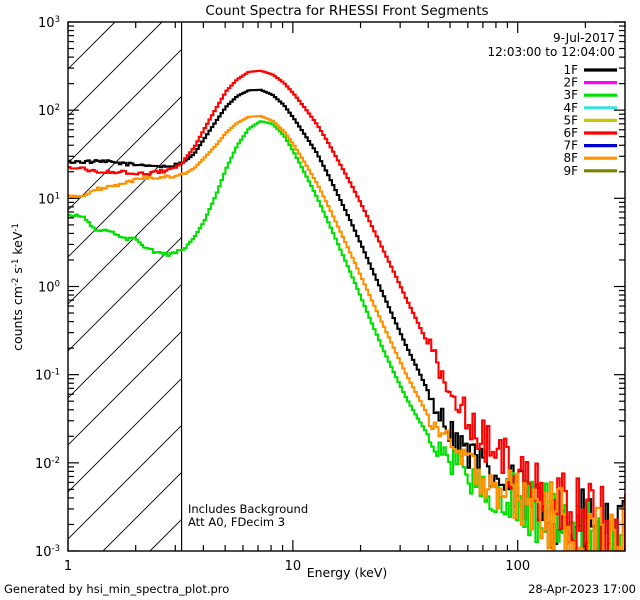 The image size is (640, 600). I want to click on y-tick-label: 10², so click(49, 111).